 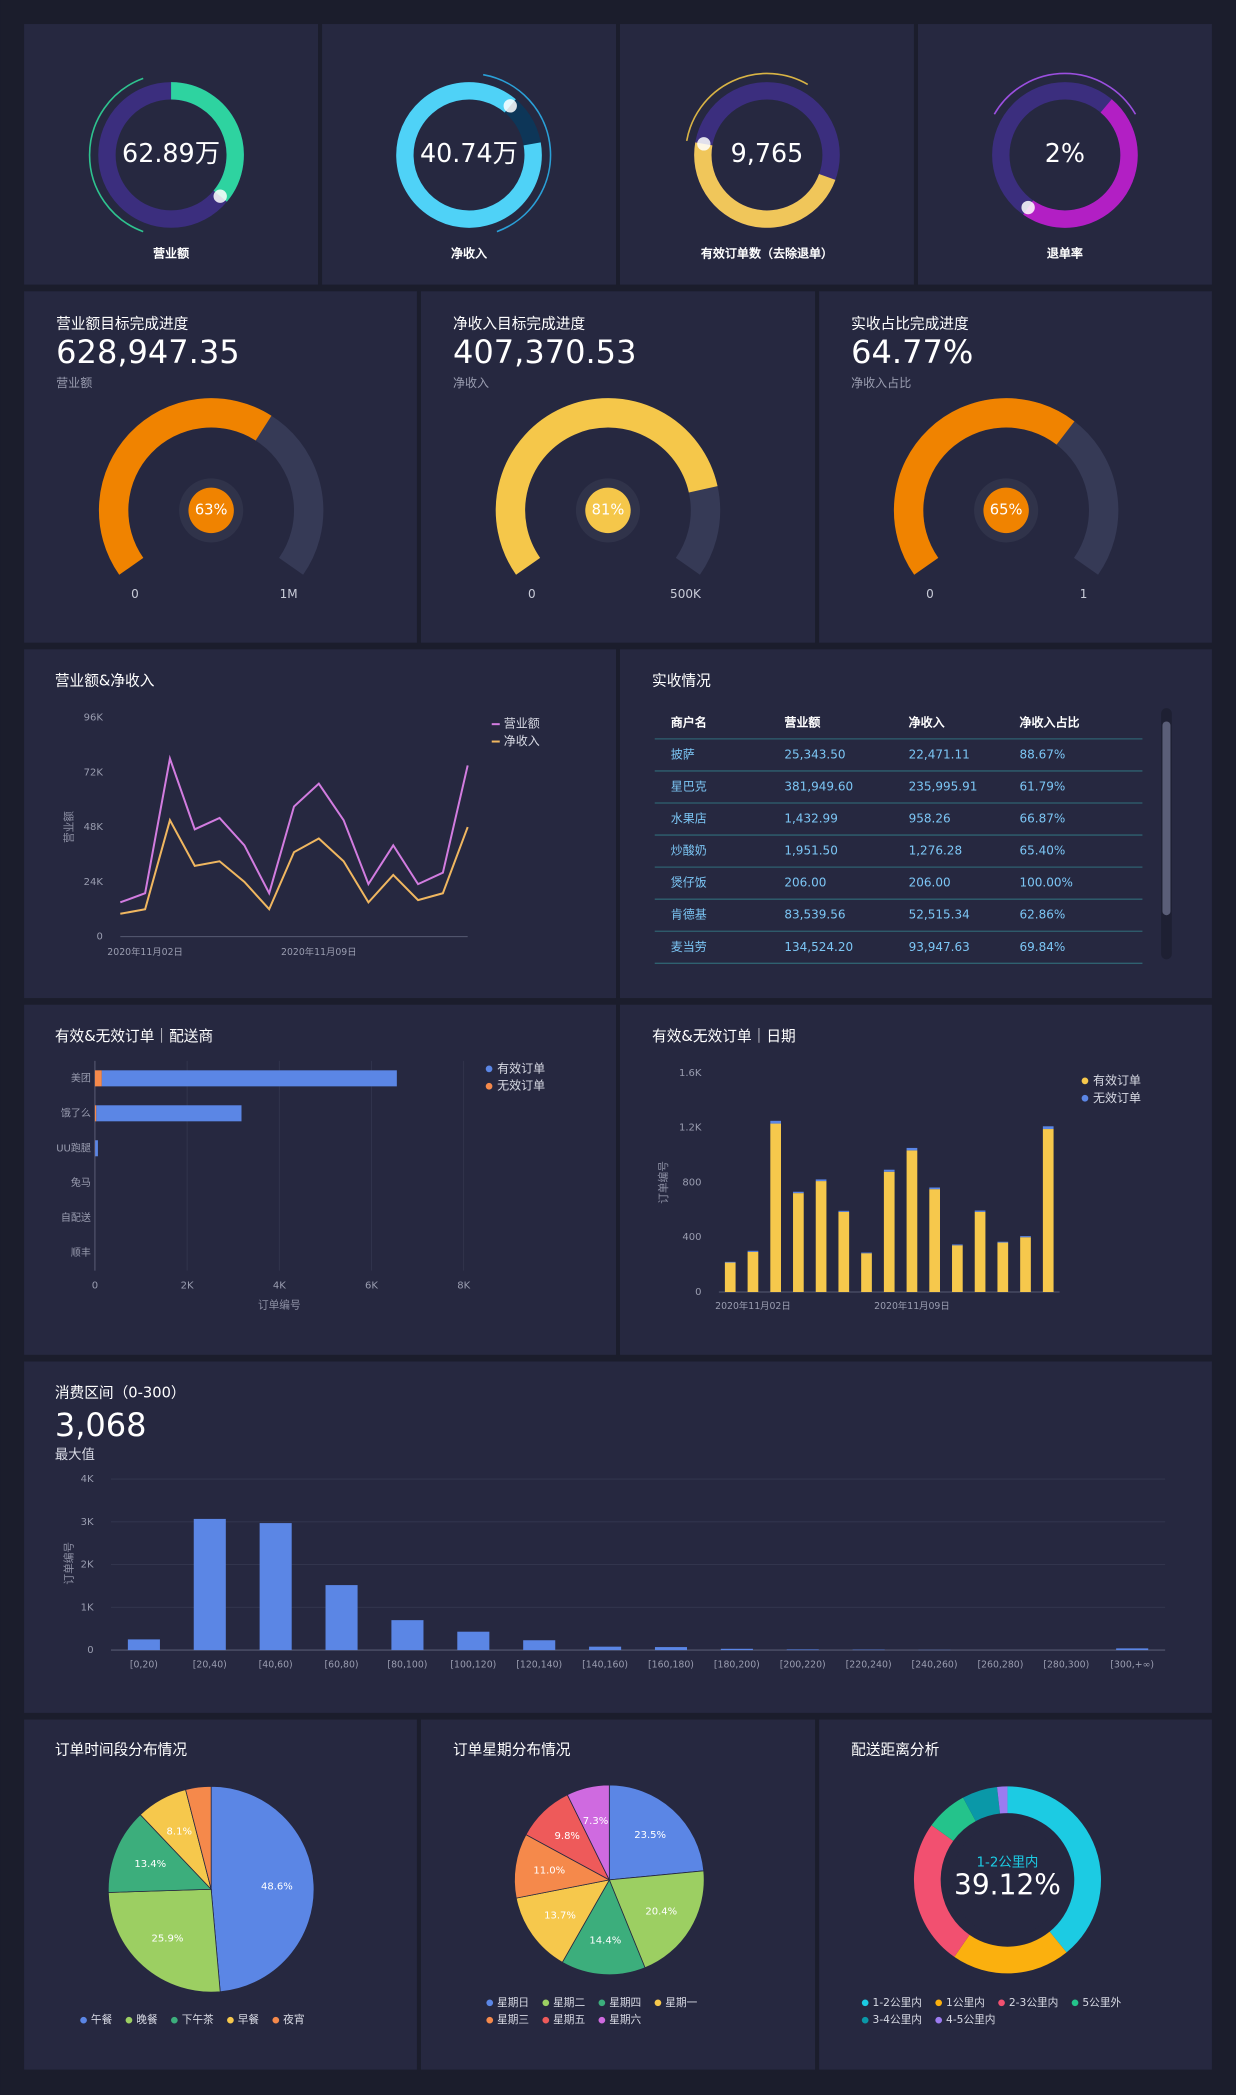 What do you see at coordinates (1084, 594) in the screenshot?
I see `gauge-max: 1` at bounding box center [1084, 594].